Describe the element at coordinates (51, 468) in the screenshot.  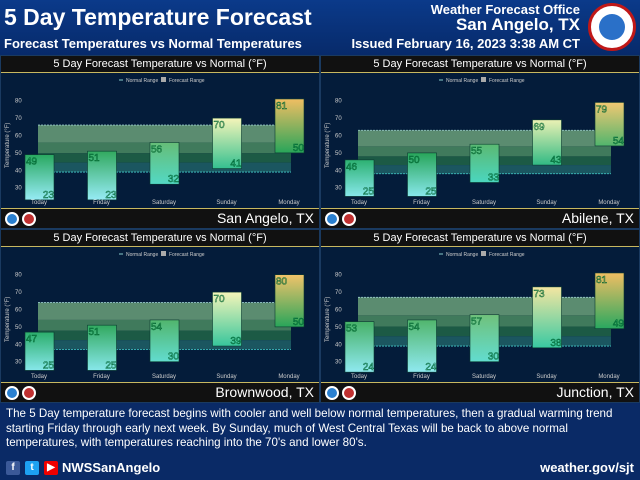
I see `youtube-icon: ▶` at that location.